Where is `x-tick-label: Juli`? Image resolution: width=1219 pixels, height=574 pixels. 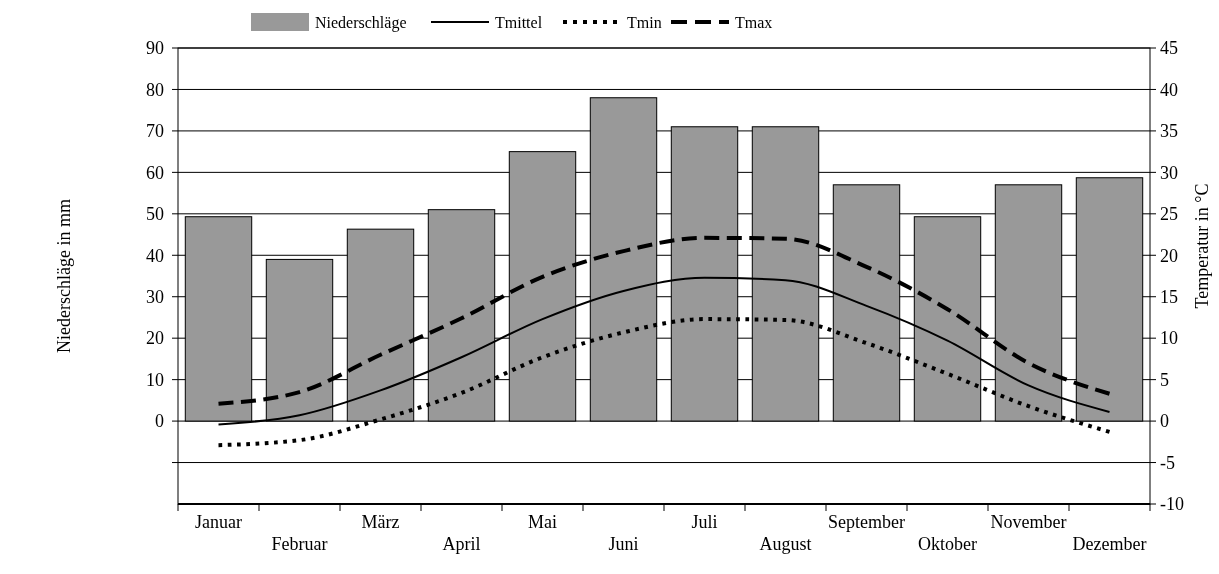
x-tick-label: Juli is located at coordinates (704, 522).